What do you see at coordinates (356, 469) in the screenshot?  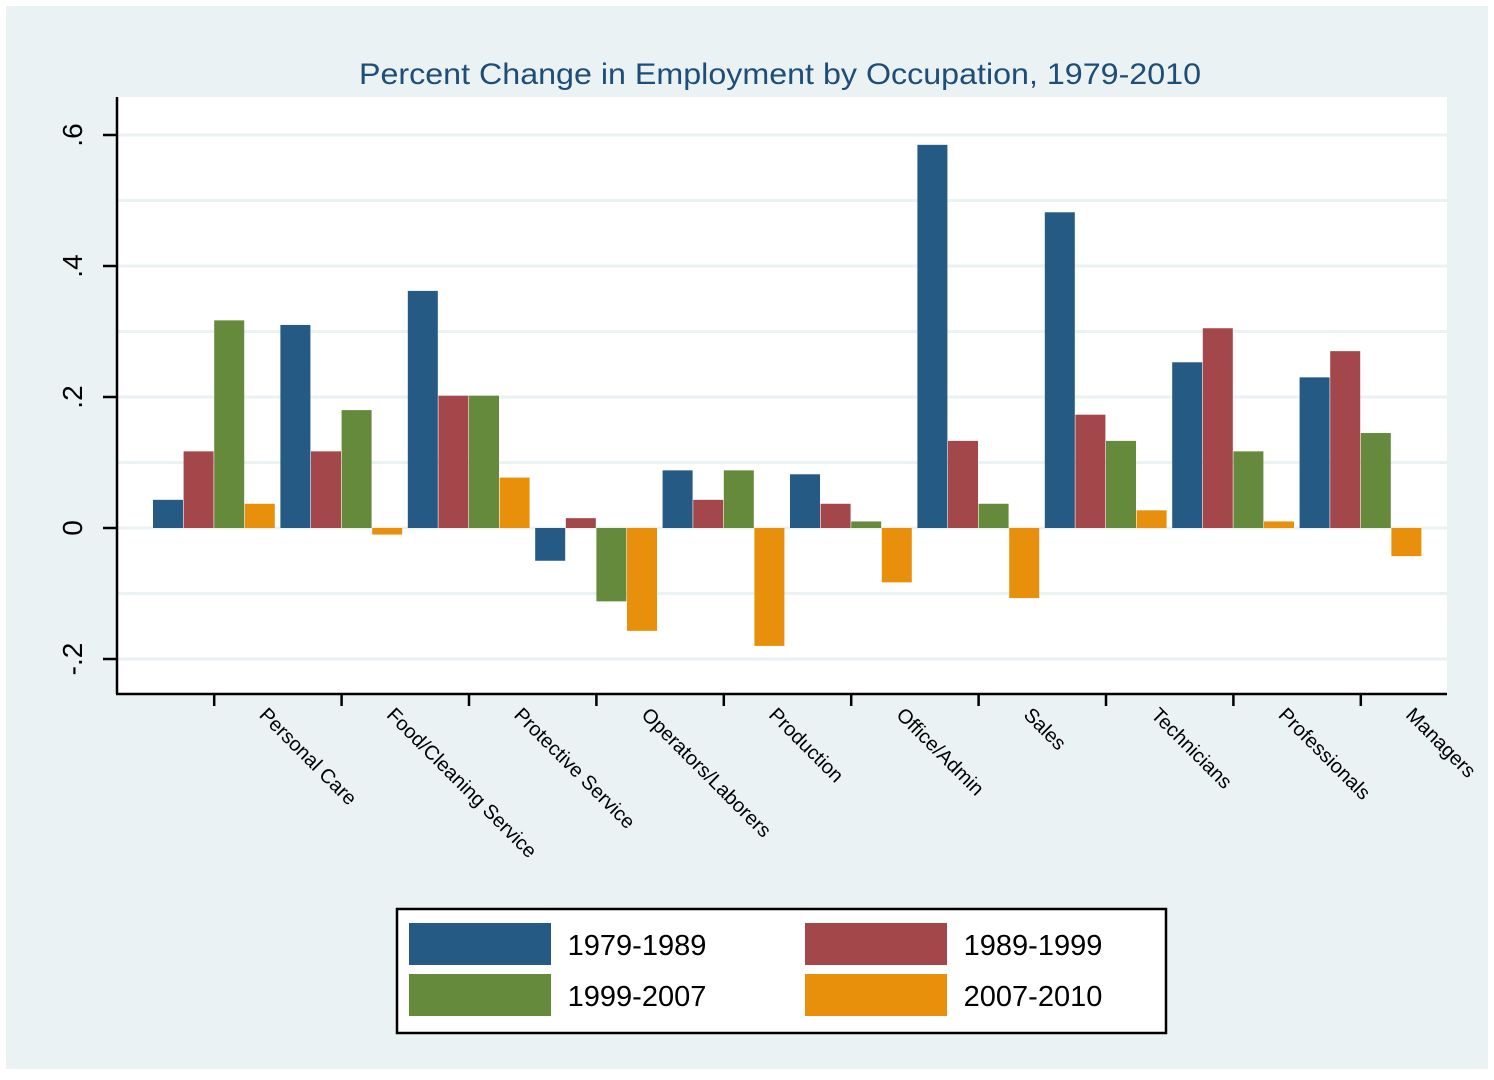 I see `bar-1999-2007-food-cleaning-service` at bounding box center [356, 469].